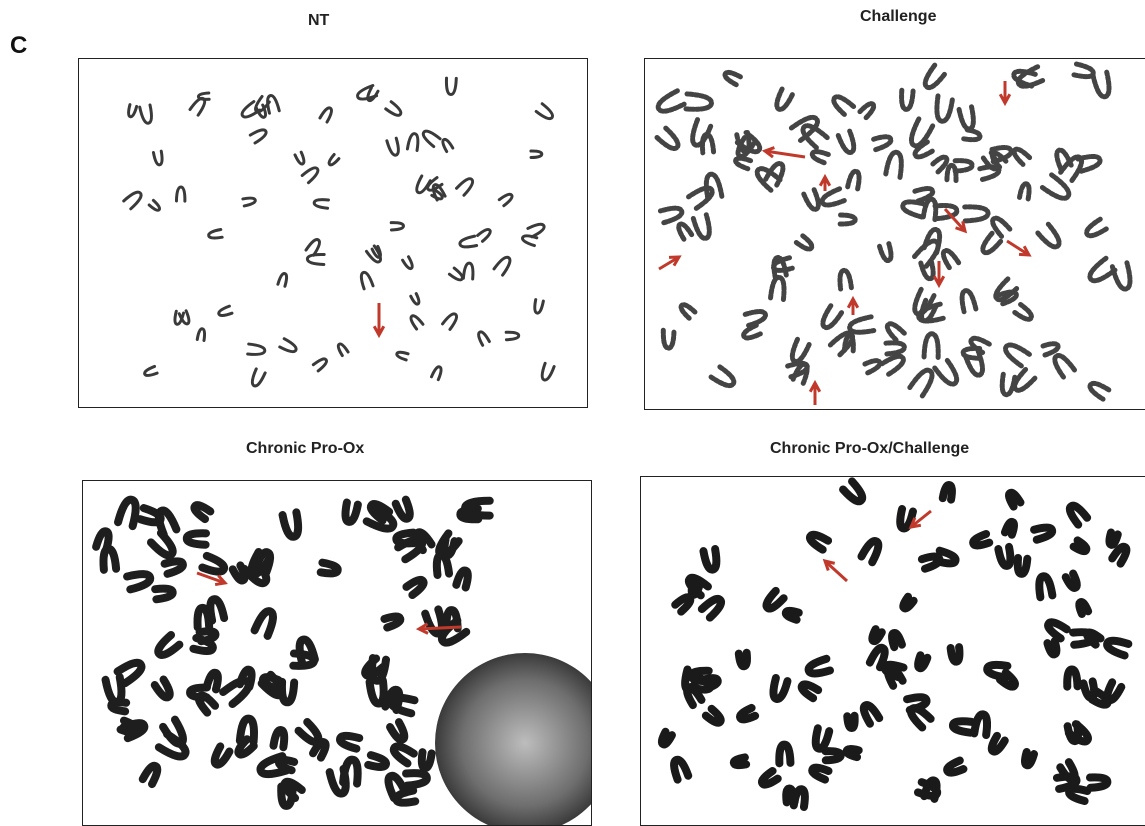 This screenshot has height=826, width=1145. What do you see at coordinates (305, 448) in the screenshot?
I see `panel-title-chronic: Chronic Pro-Ox` at bounding box center [305, 448].